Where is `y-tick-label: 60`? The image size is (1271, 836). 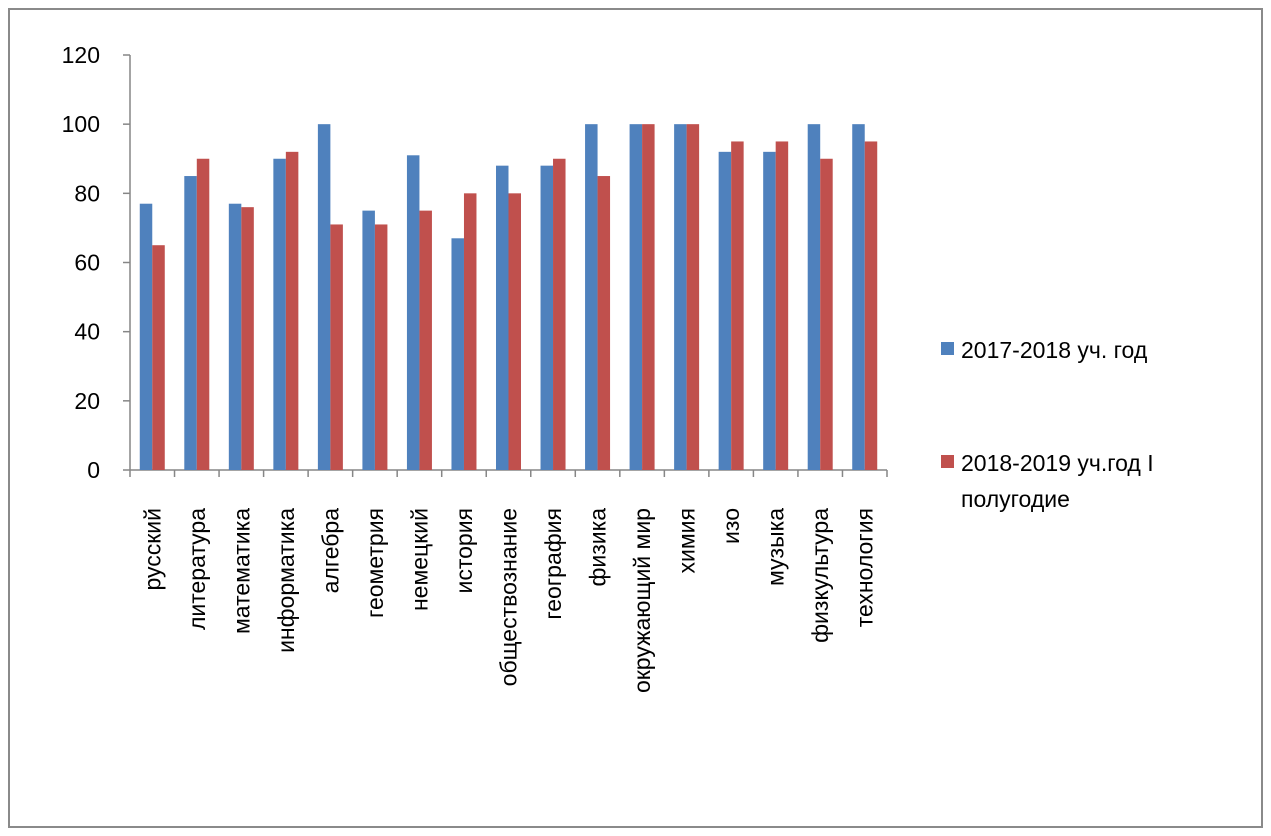 y-tick-label: 60 is located at coordinates (87, 263).